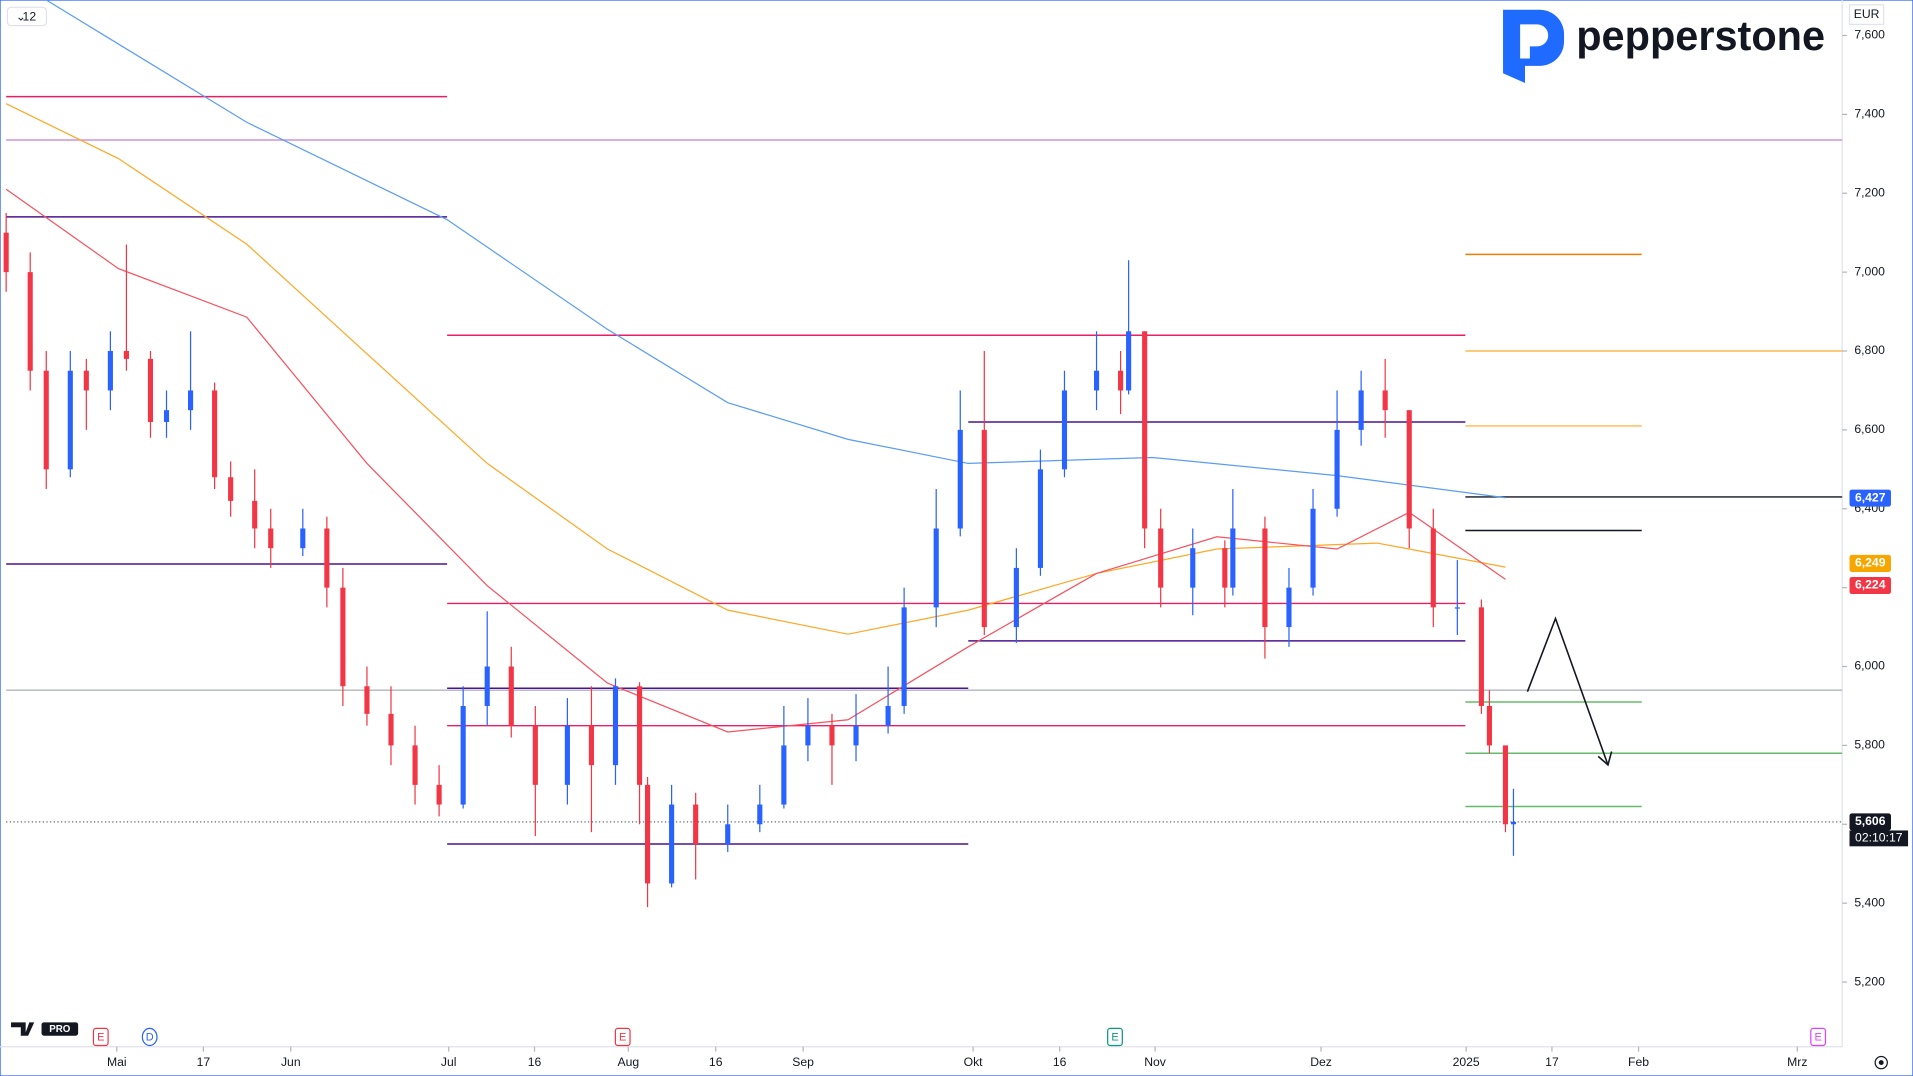  What do you see at coordinates (45, 1029) in the screenshot?
I see `tv-logo: PRO` at bounding box center [45, 1029].